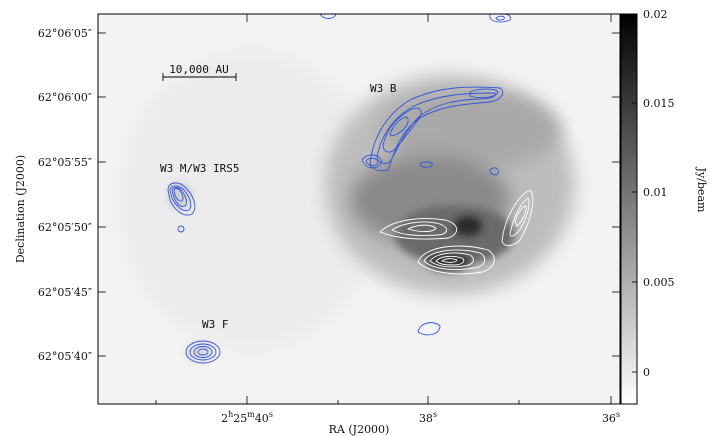 The image size is (714, 436). I want to click on dec-tick-label: 62°05′40″, so click(65, 356).